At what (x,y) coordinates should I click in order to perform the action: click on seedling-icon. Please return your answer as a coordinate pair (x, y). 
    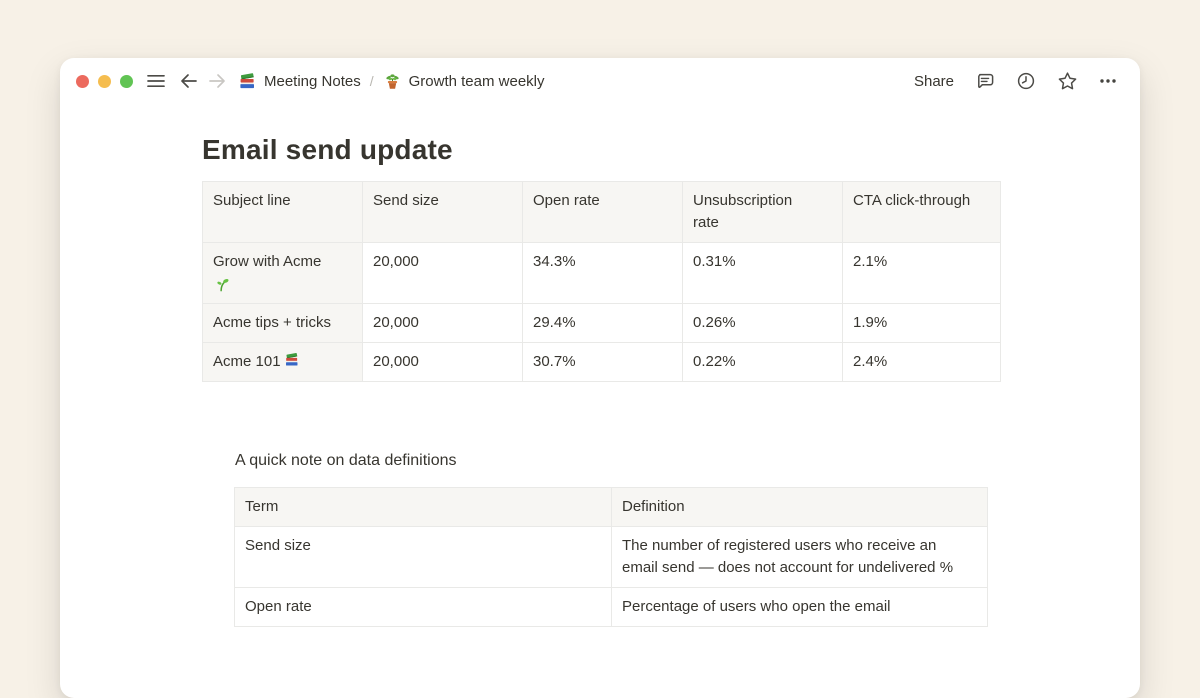
    Looking at the image, I should click on (282, 284).